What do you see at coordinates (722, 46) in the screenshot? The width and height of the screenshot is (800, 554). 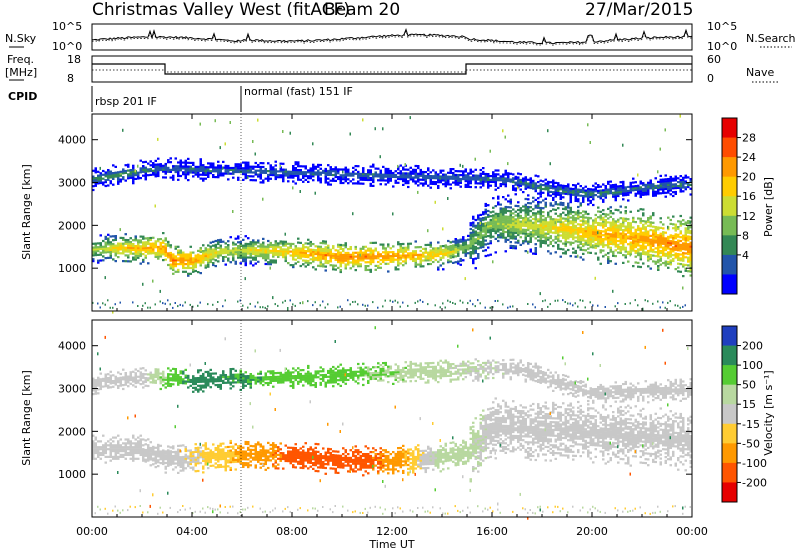 I see `noise-right-tick-bottom: 10^0` at bounding box center [722, 46].